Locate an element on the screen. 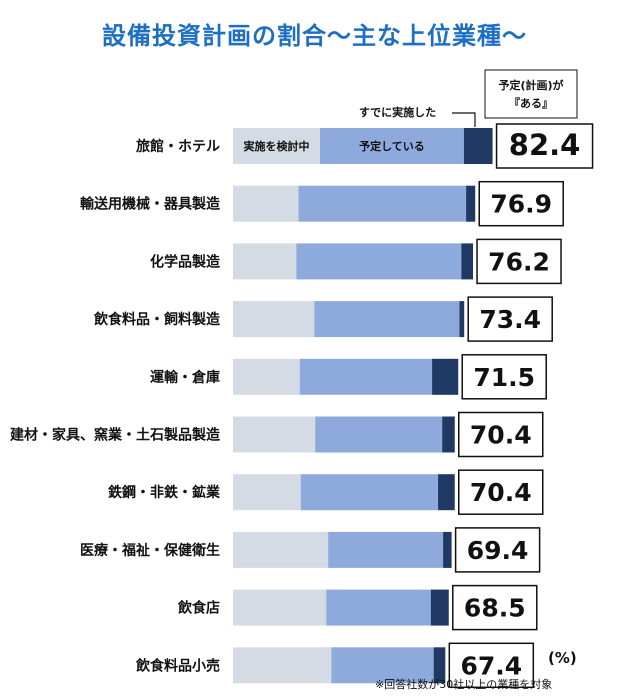 This screenshot has width=629, height=699. total-value-label: 71.5 is located at coordinates (504, 377).